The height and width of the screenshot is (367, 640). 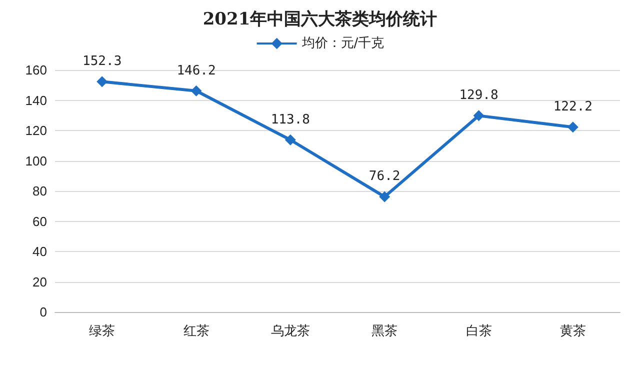 I want to click on data-label: 129.8, so click(x=478, y=96).